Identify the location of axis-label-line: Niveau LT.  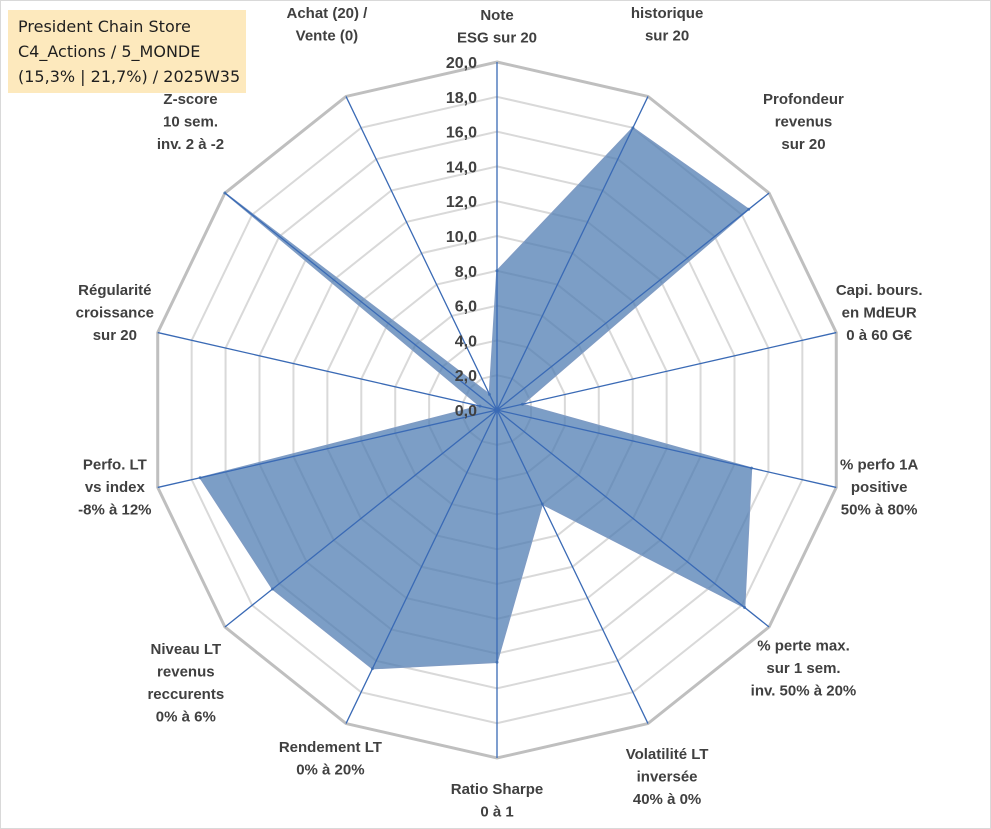
(186, 649).